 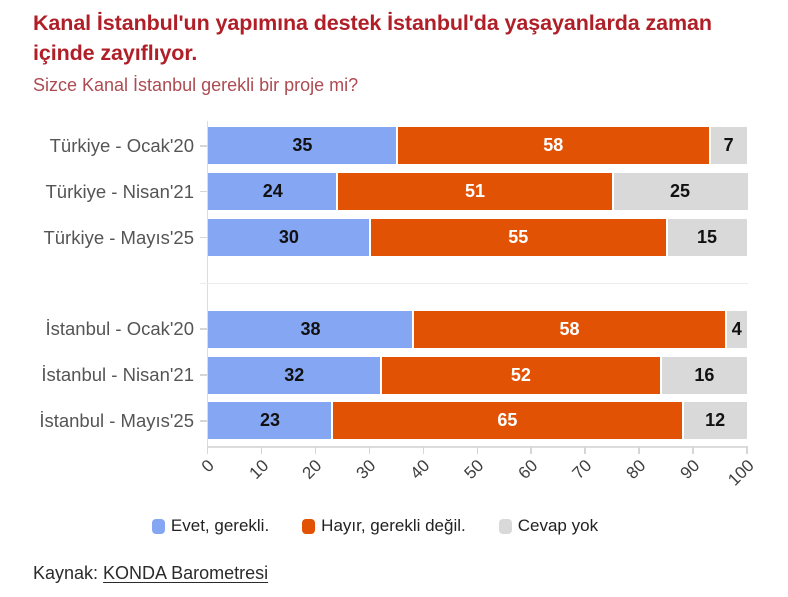 What do you see at coordinates (636, 469) in the screenshot?
I see `x-tick-label: 80` at bounding box center [636, 469].